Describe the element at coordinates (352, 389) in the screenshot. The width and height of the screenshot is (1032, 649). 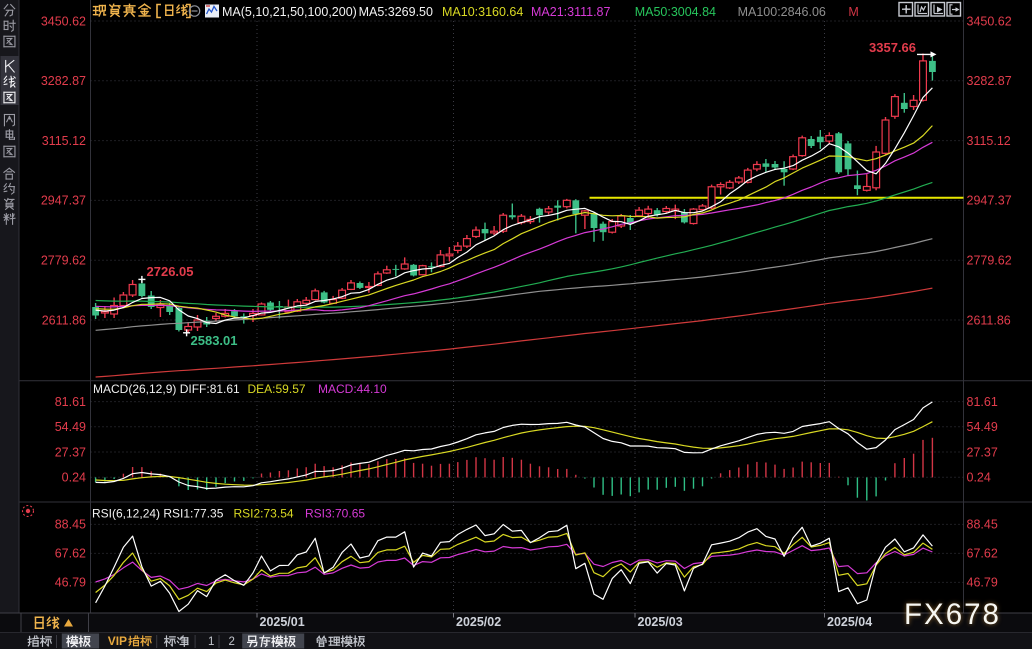
I see `svg-text: MACD:44.10` at that location.